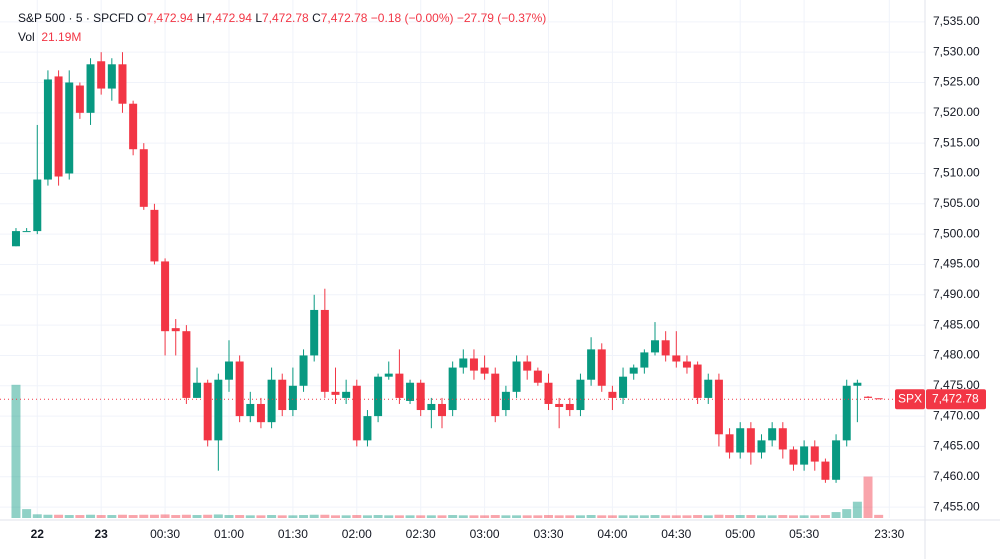 Image resolution: width=1000 pixels, height=559 pixels. Describe the element at coordinates (889, 534) in the screenshot. I see `x-tick-label: 23:30` at that location.